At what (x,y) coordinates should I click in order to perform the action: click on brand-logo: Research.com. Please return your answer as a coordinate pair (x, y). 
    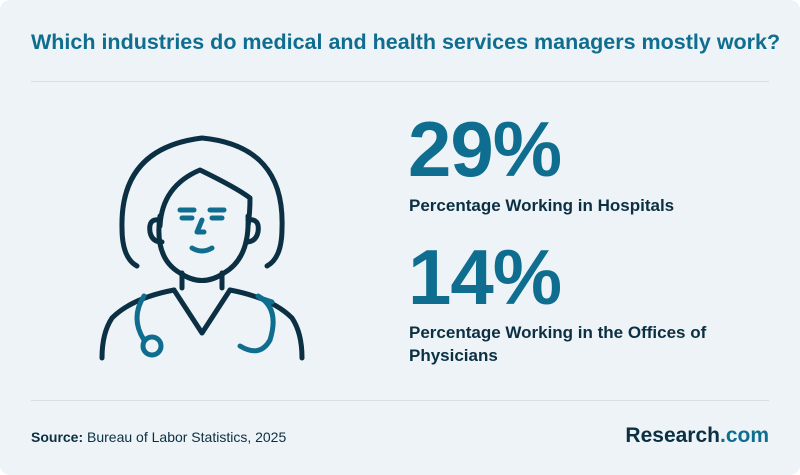
    Looking at the image, I should click on (697, 436).